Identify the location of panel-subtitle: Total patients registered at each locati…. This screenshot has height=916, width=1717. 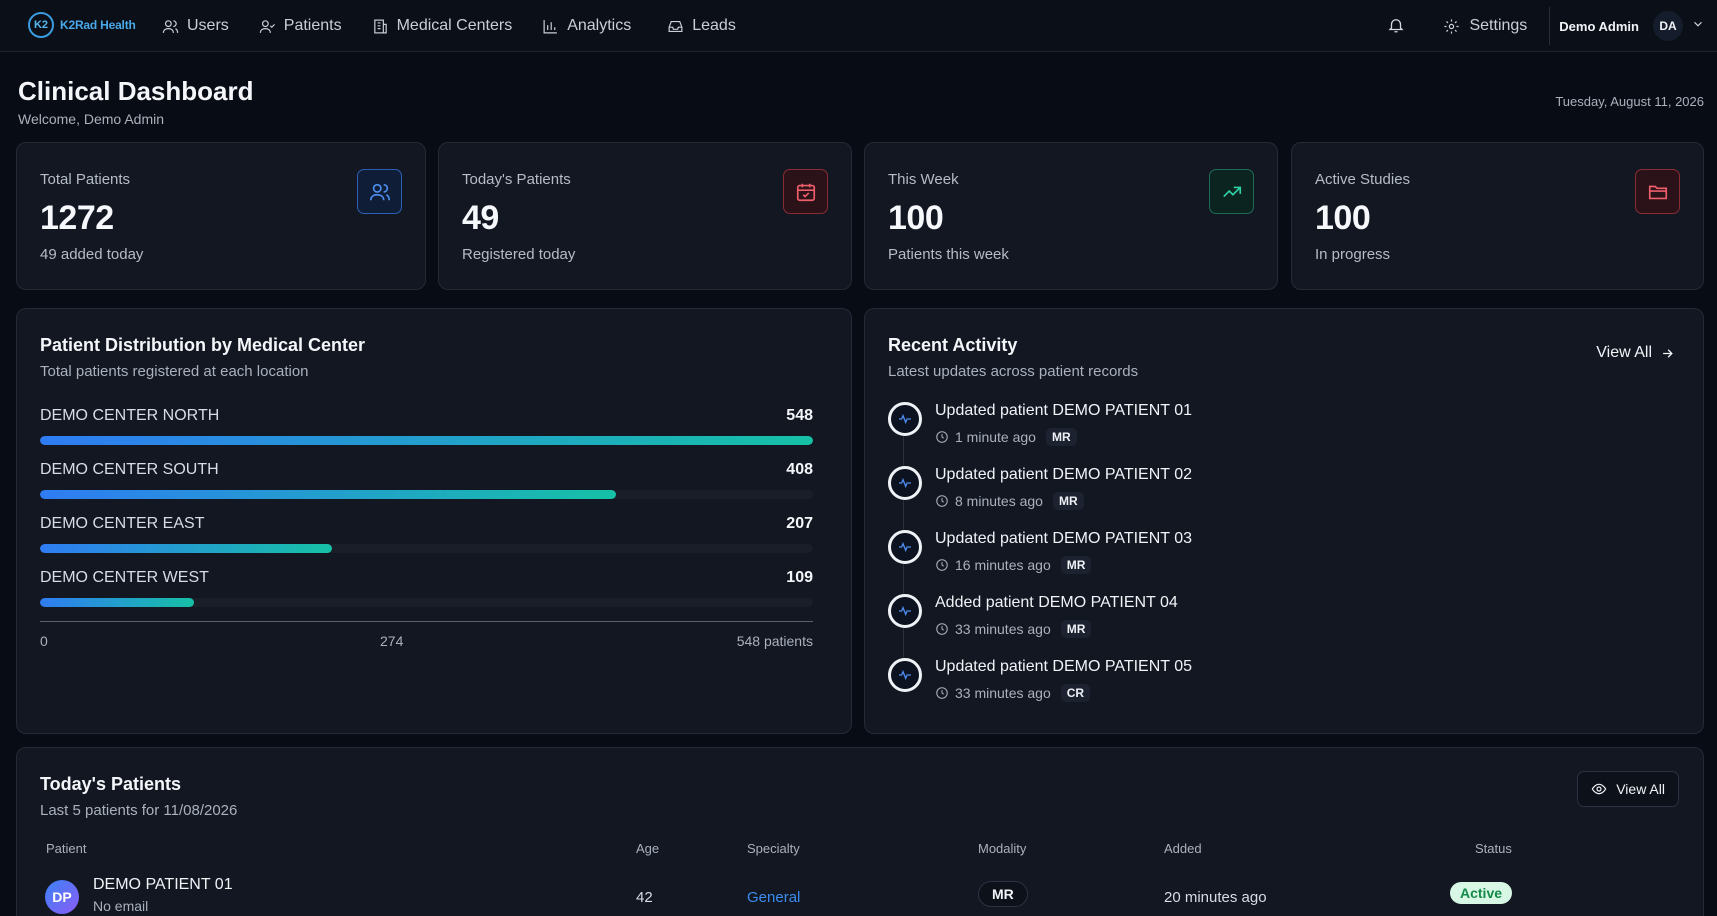
(174, 371).